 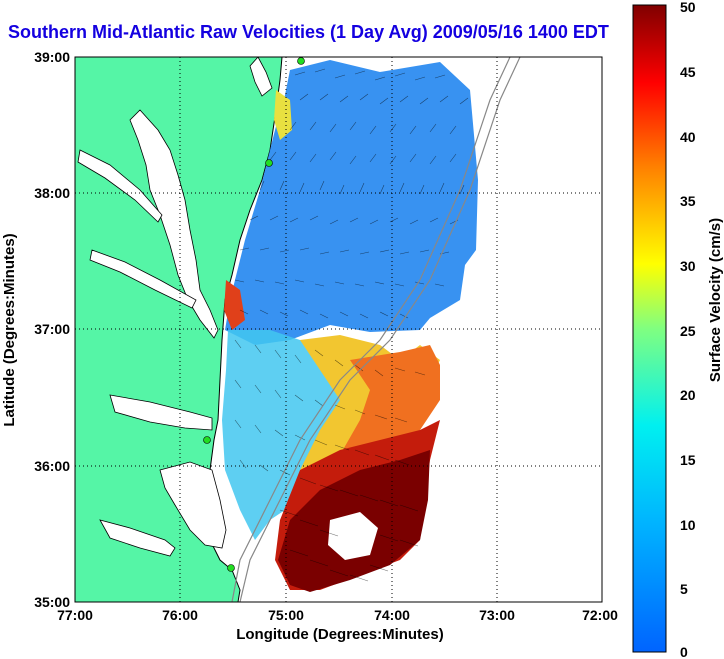 I want to click on colorbar-tick-30: 30, so click(x=688, y=266).